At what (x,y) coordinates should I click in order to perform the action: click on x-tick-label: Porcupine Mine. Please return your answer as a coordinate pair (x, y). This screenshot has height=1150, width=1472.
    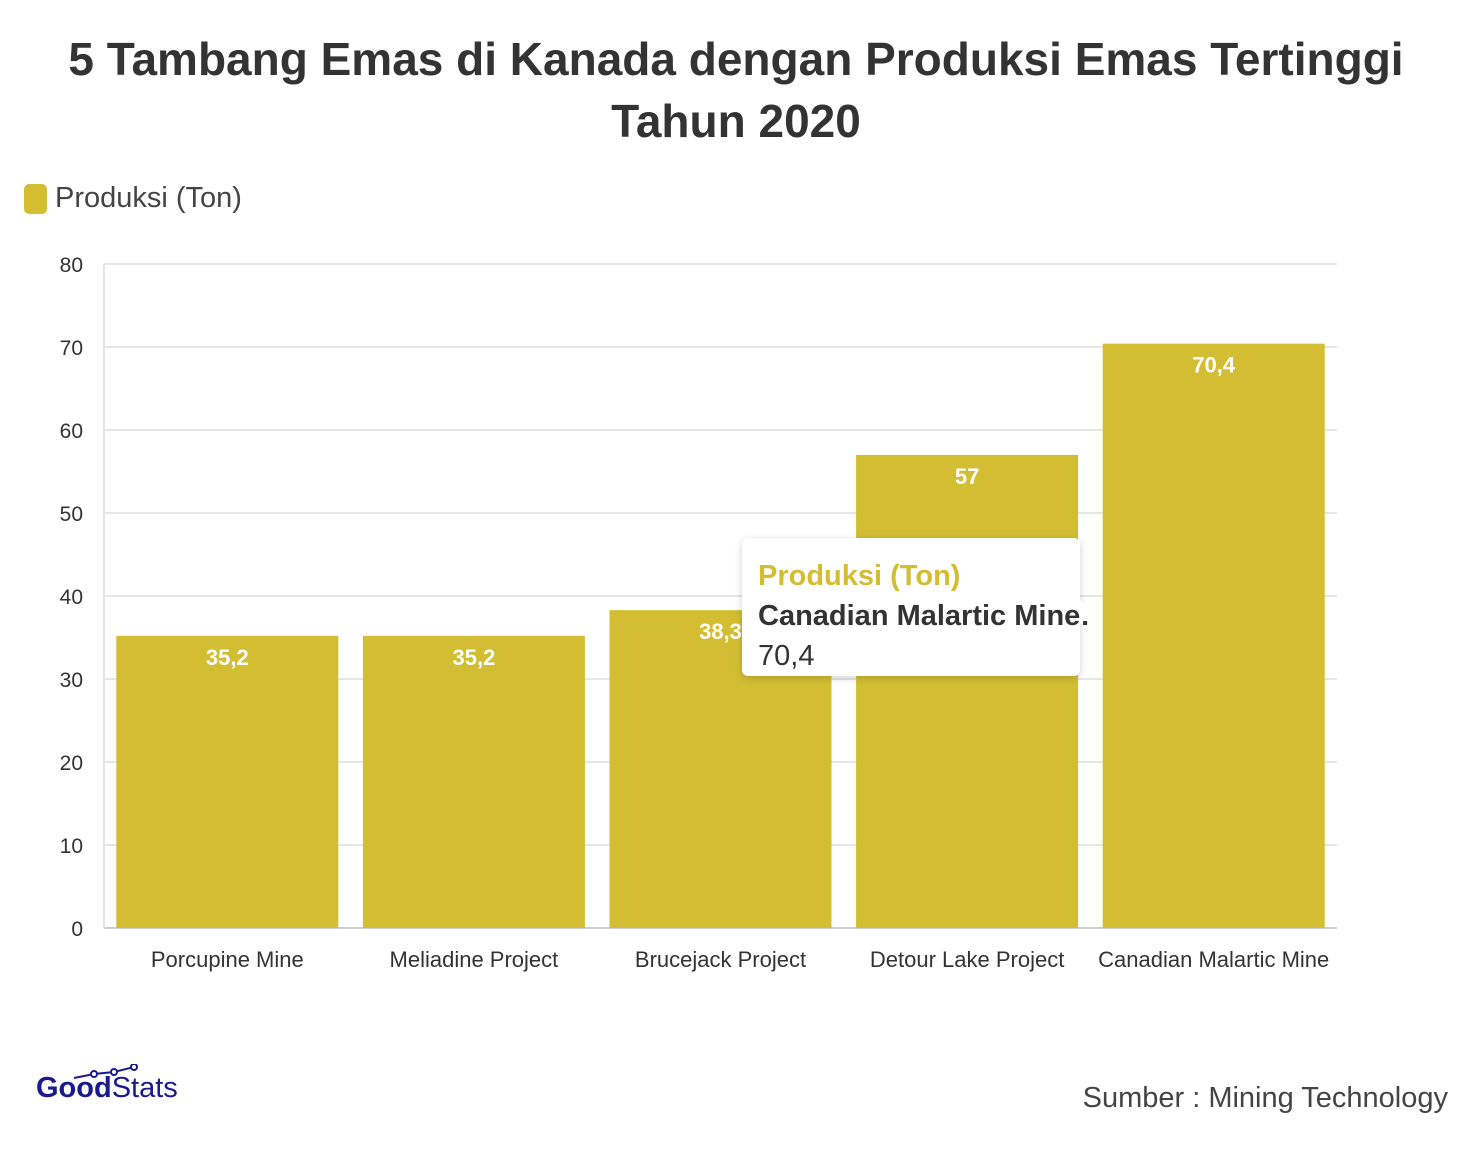
    Looking at the image, I should click on (227, 959).